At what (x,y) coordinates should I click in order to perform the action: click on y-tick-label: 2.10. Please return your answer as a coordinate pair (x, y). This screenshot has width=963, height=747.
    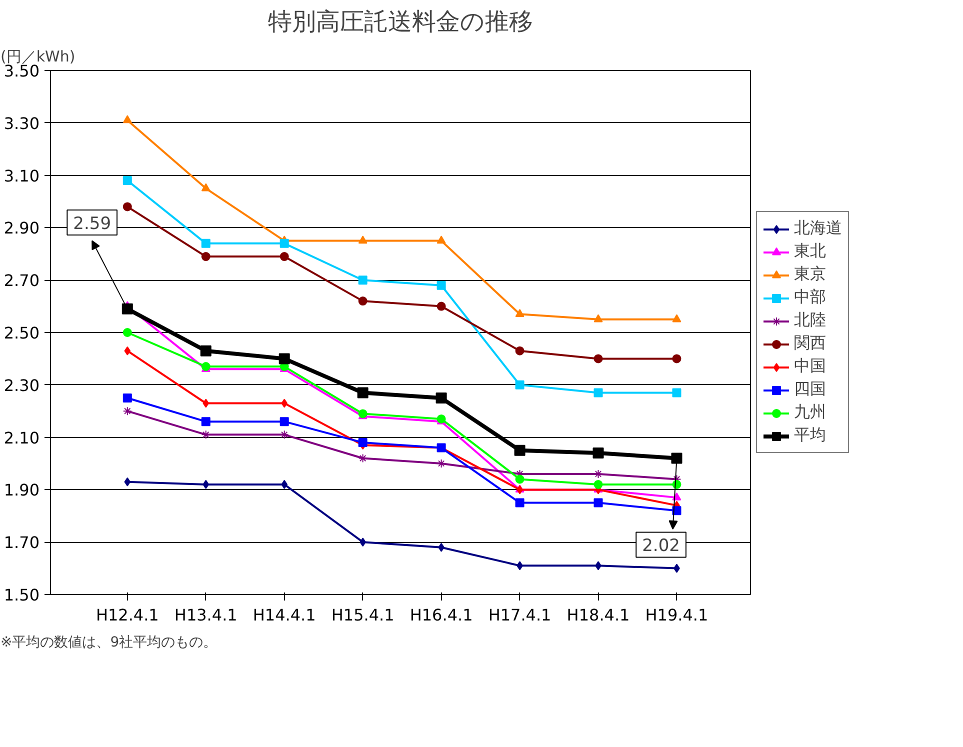
    Looking at the image, I should click on (22, 438).